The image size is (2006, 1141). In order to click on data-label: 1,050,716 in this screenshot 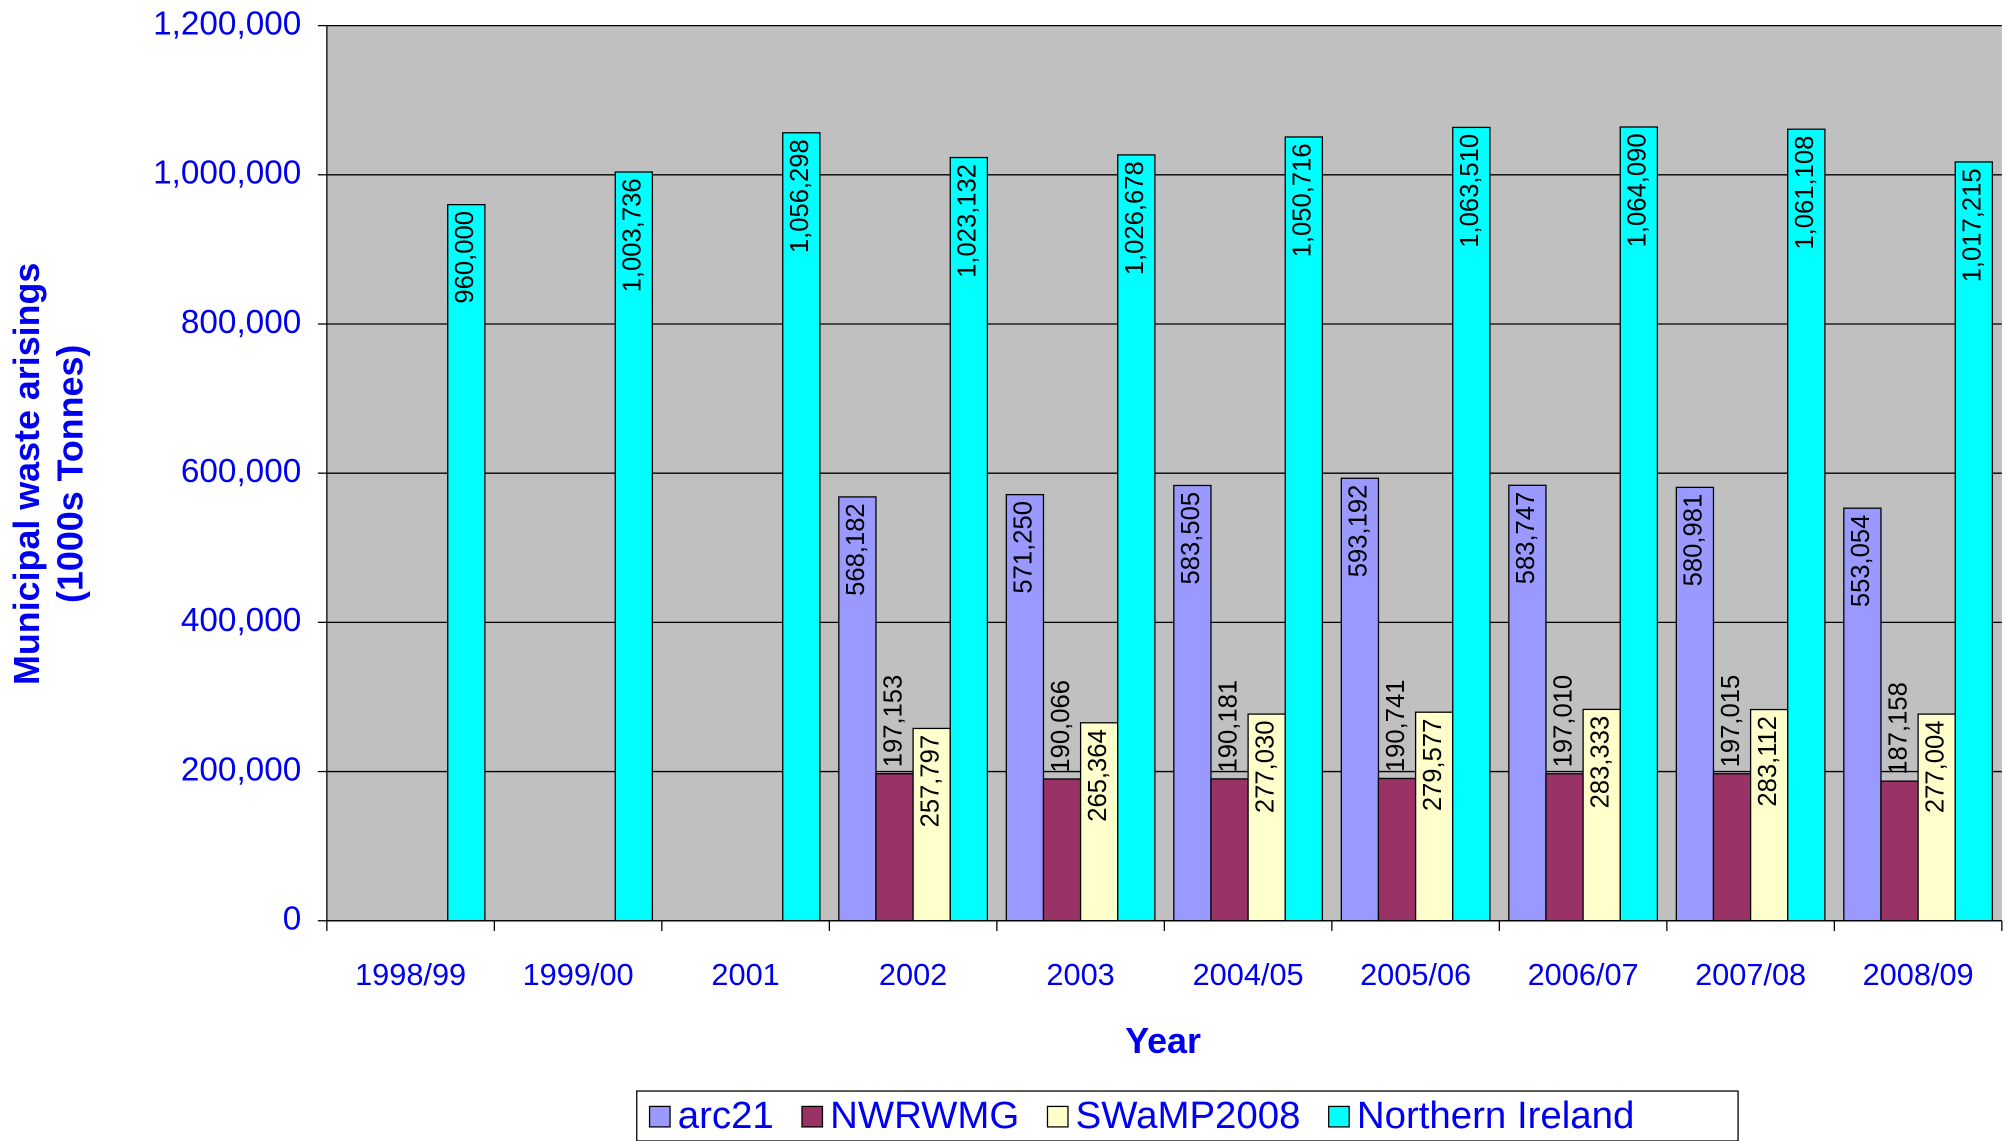, I will do `click(1303, 200)`.